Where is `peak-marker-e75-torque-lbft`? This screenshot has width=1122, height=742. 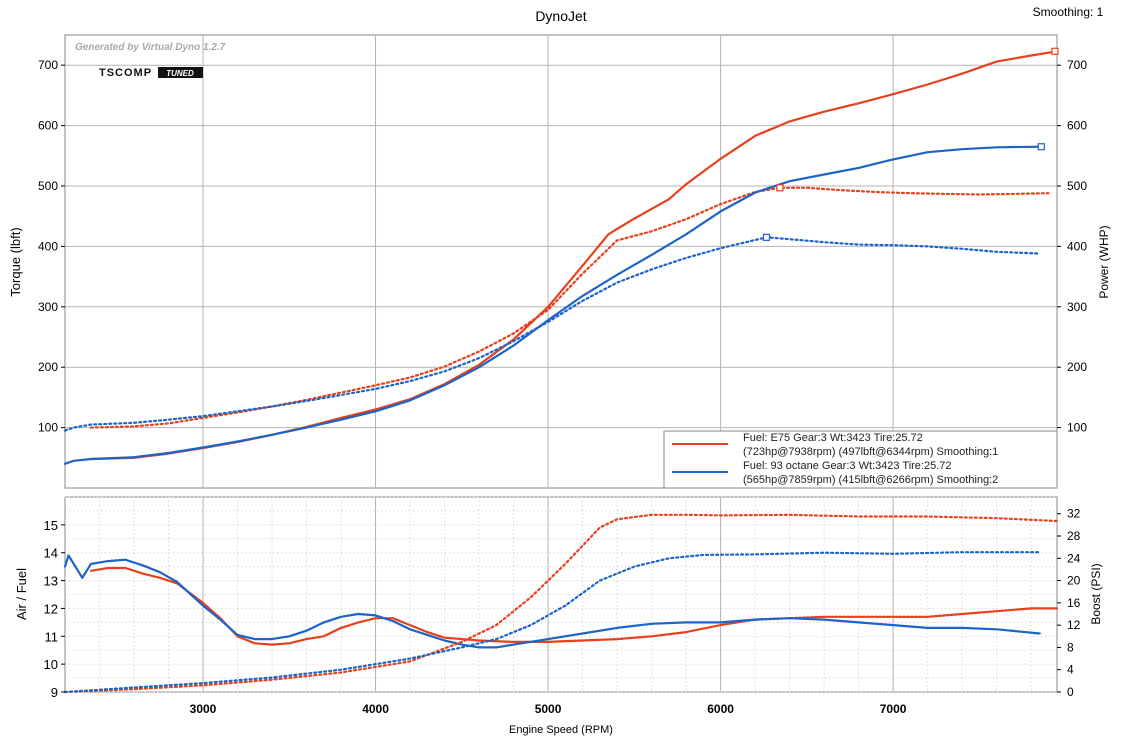 peak-marker-e75-torque-lbft is located at coordinates (780, 188).